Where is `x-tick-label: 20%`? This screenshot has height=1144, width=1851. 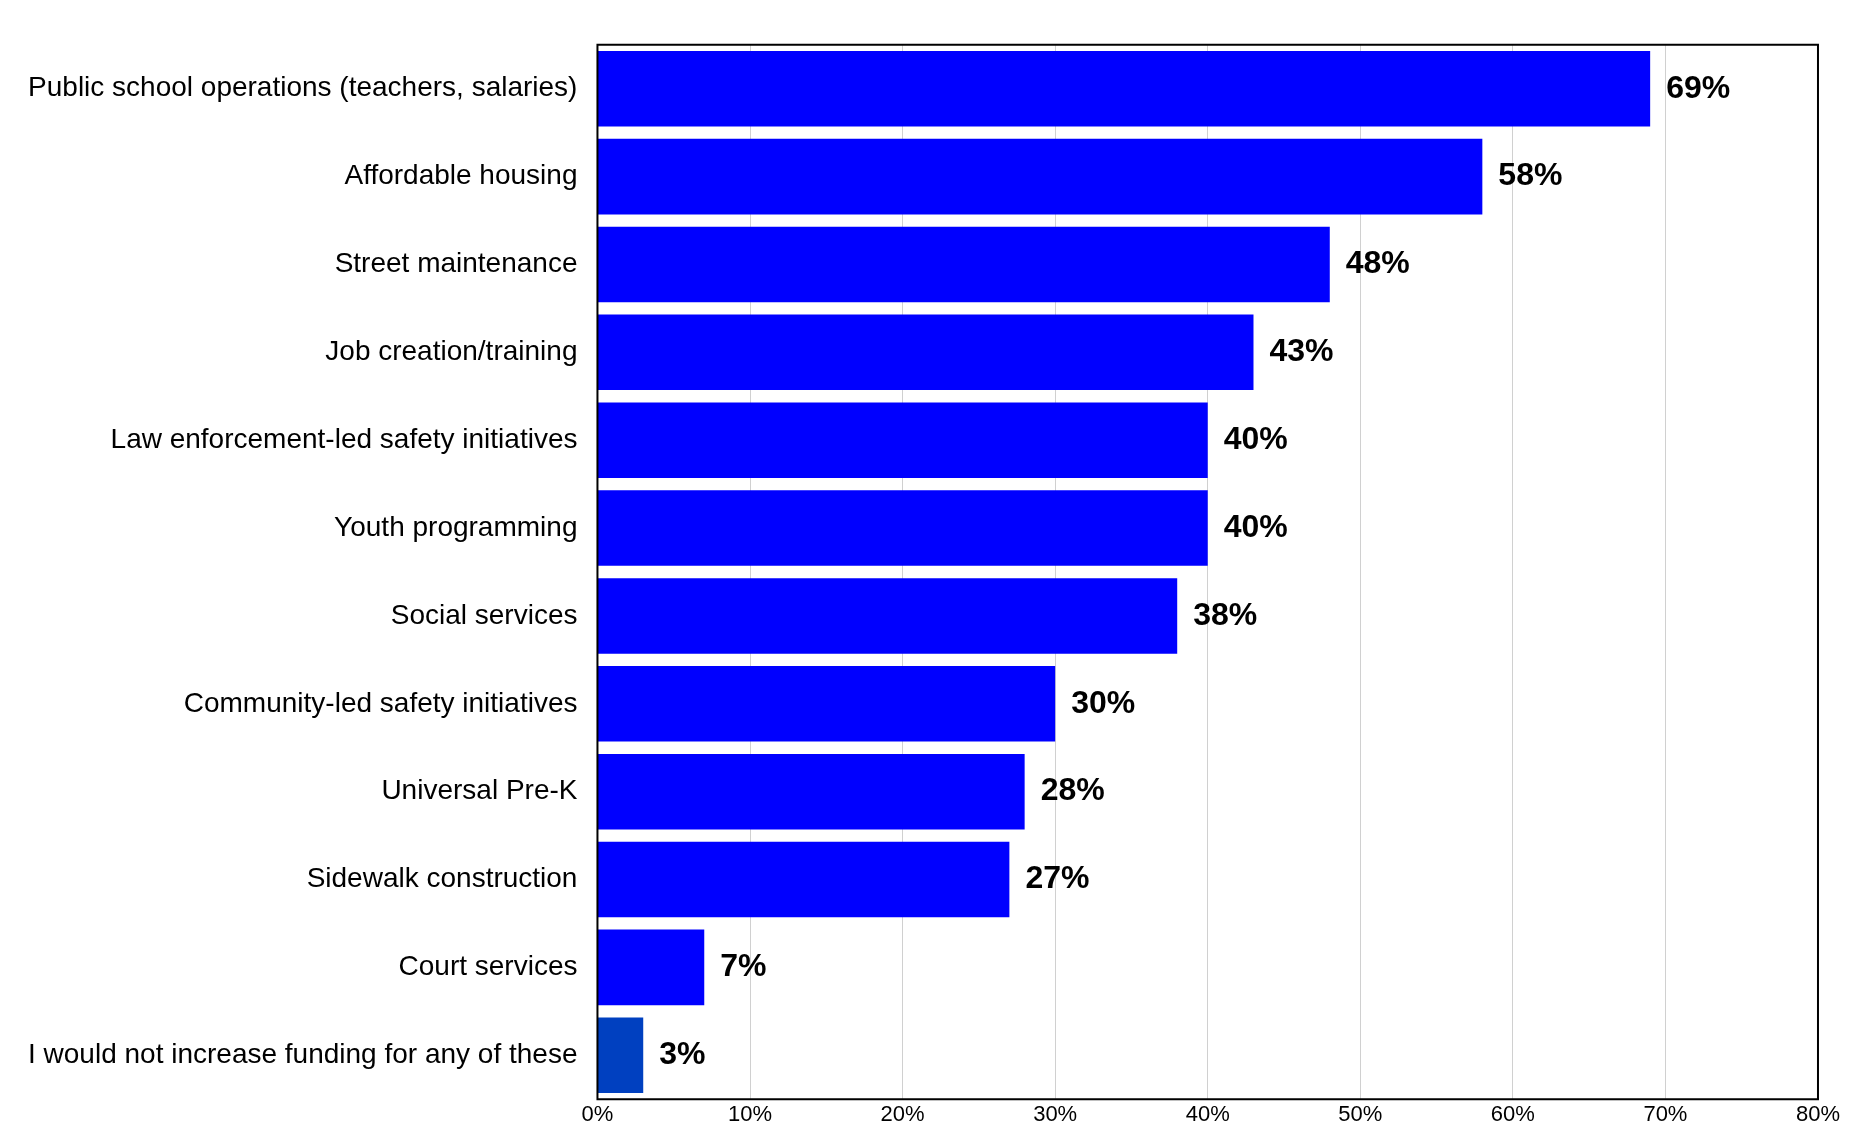
x-tick-label: 20% is located at coordinates (902, 1114).